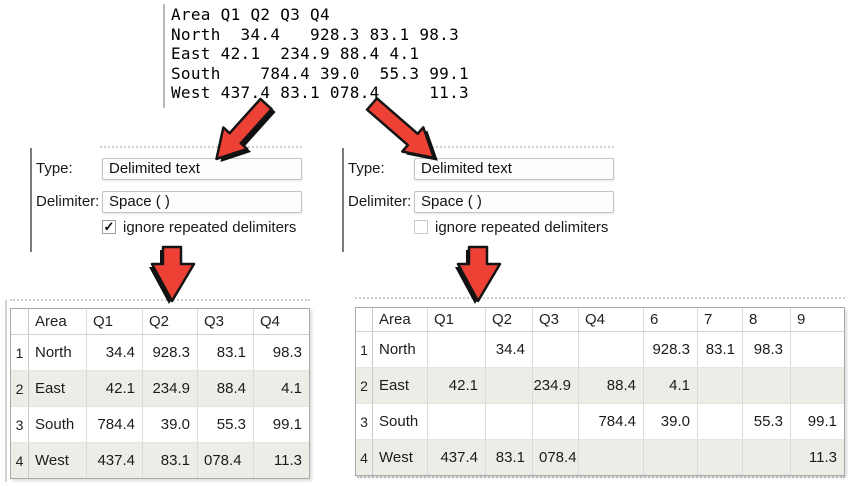 This screenshot has width=848, height=486. I want to click on ignore-repeated-delimiters-checkbox, so click(421, 227).